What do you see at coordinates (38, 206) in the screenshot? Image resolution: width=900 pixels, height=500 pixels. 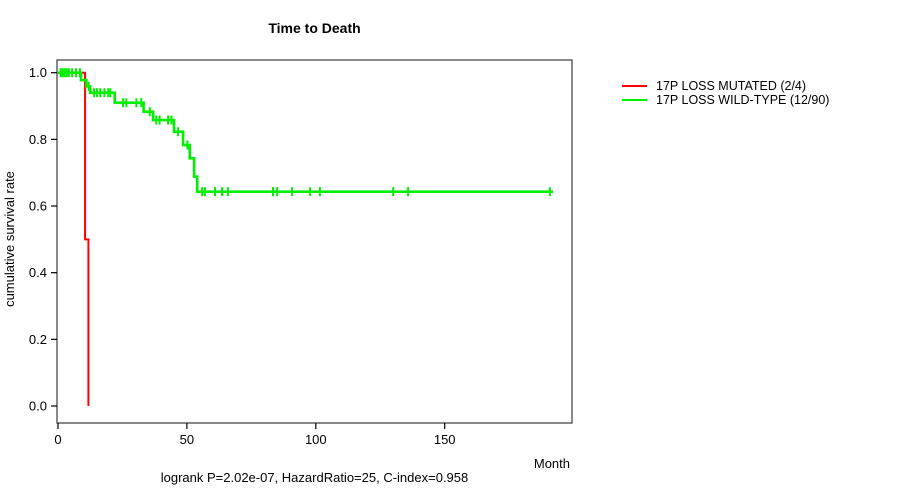 I see `y-tick-label: 0.6` at bounding box center [38, 206].